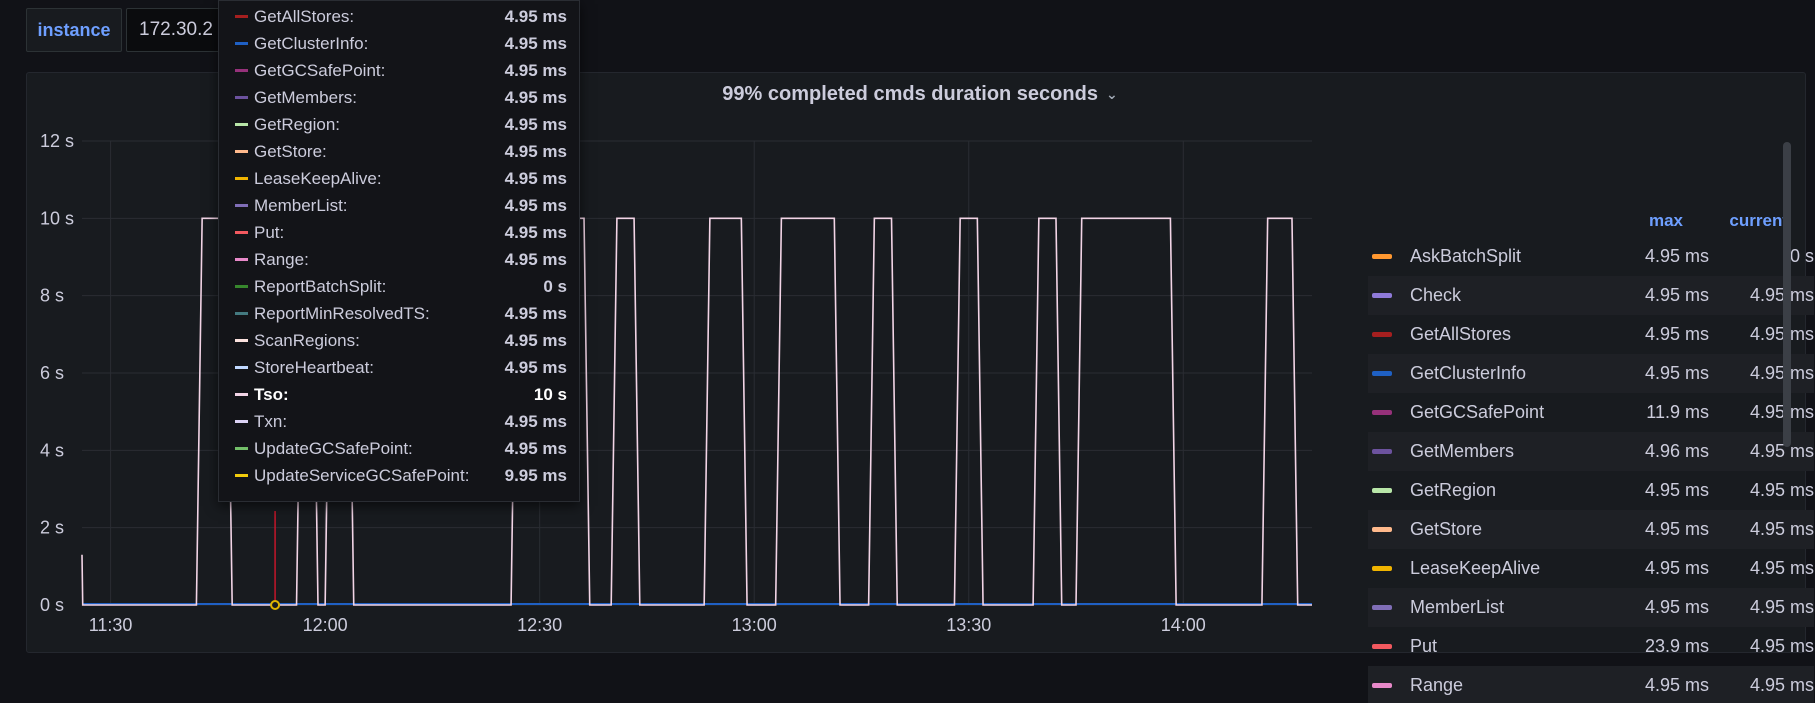  I want to click on tooltip-series-name: GetMembers:, so click(305, 97).